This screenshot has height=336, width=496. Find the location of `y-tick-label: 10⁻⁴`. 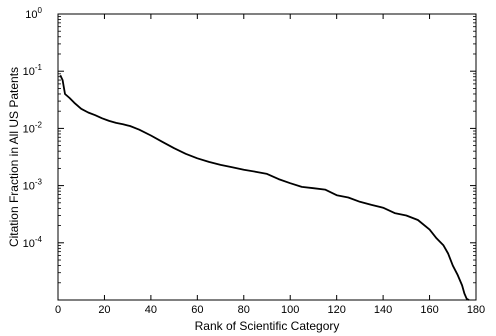

y-tick-label: 10⁻⁴ is located at coordinates (33, 242).